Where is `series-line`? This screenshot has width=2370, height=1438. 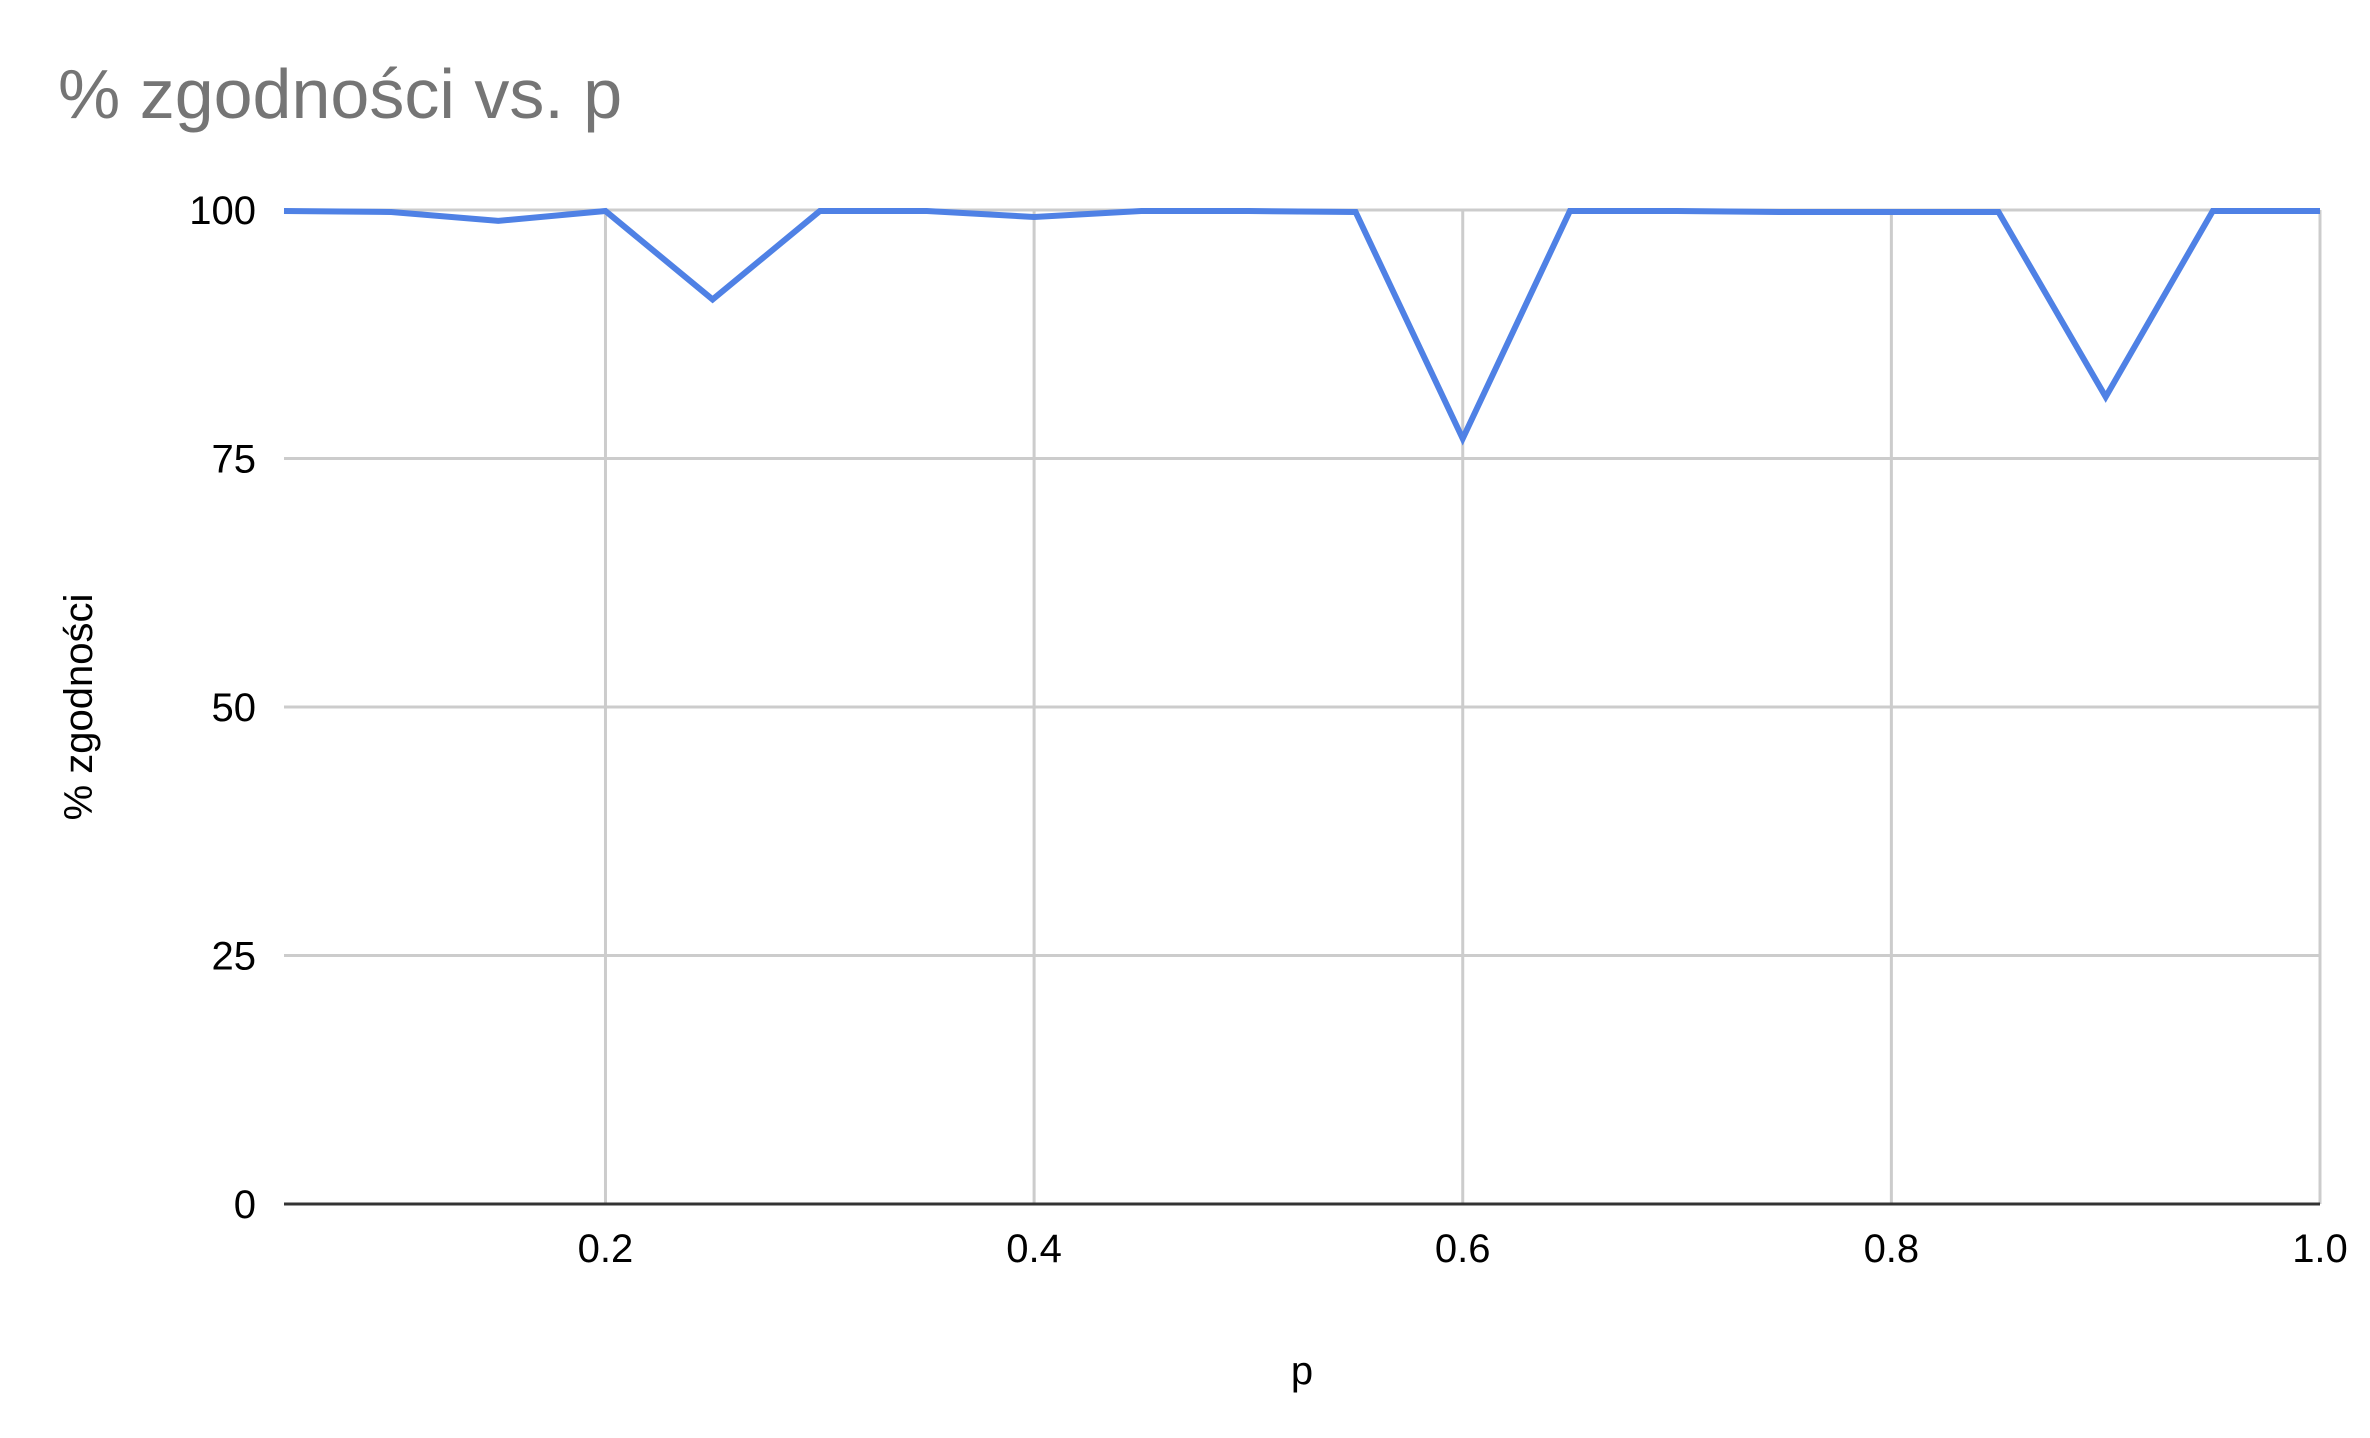
series-line is located at coordinates (1301, 326).